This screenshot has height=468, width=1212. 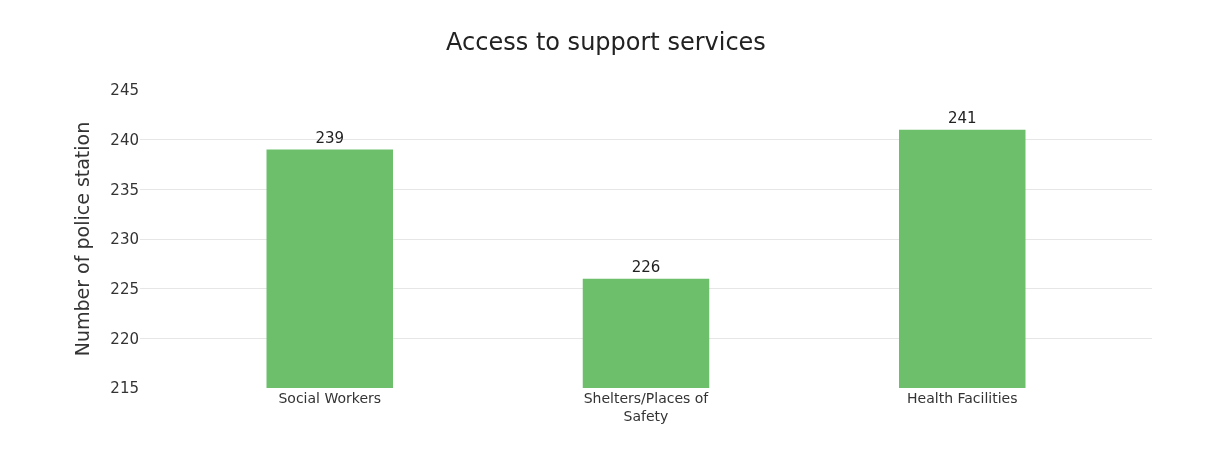 I want to click on y-tick-label: 215, so click(x=124, y=388).